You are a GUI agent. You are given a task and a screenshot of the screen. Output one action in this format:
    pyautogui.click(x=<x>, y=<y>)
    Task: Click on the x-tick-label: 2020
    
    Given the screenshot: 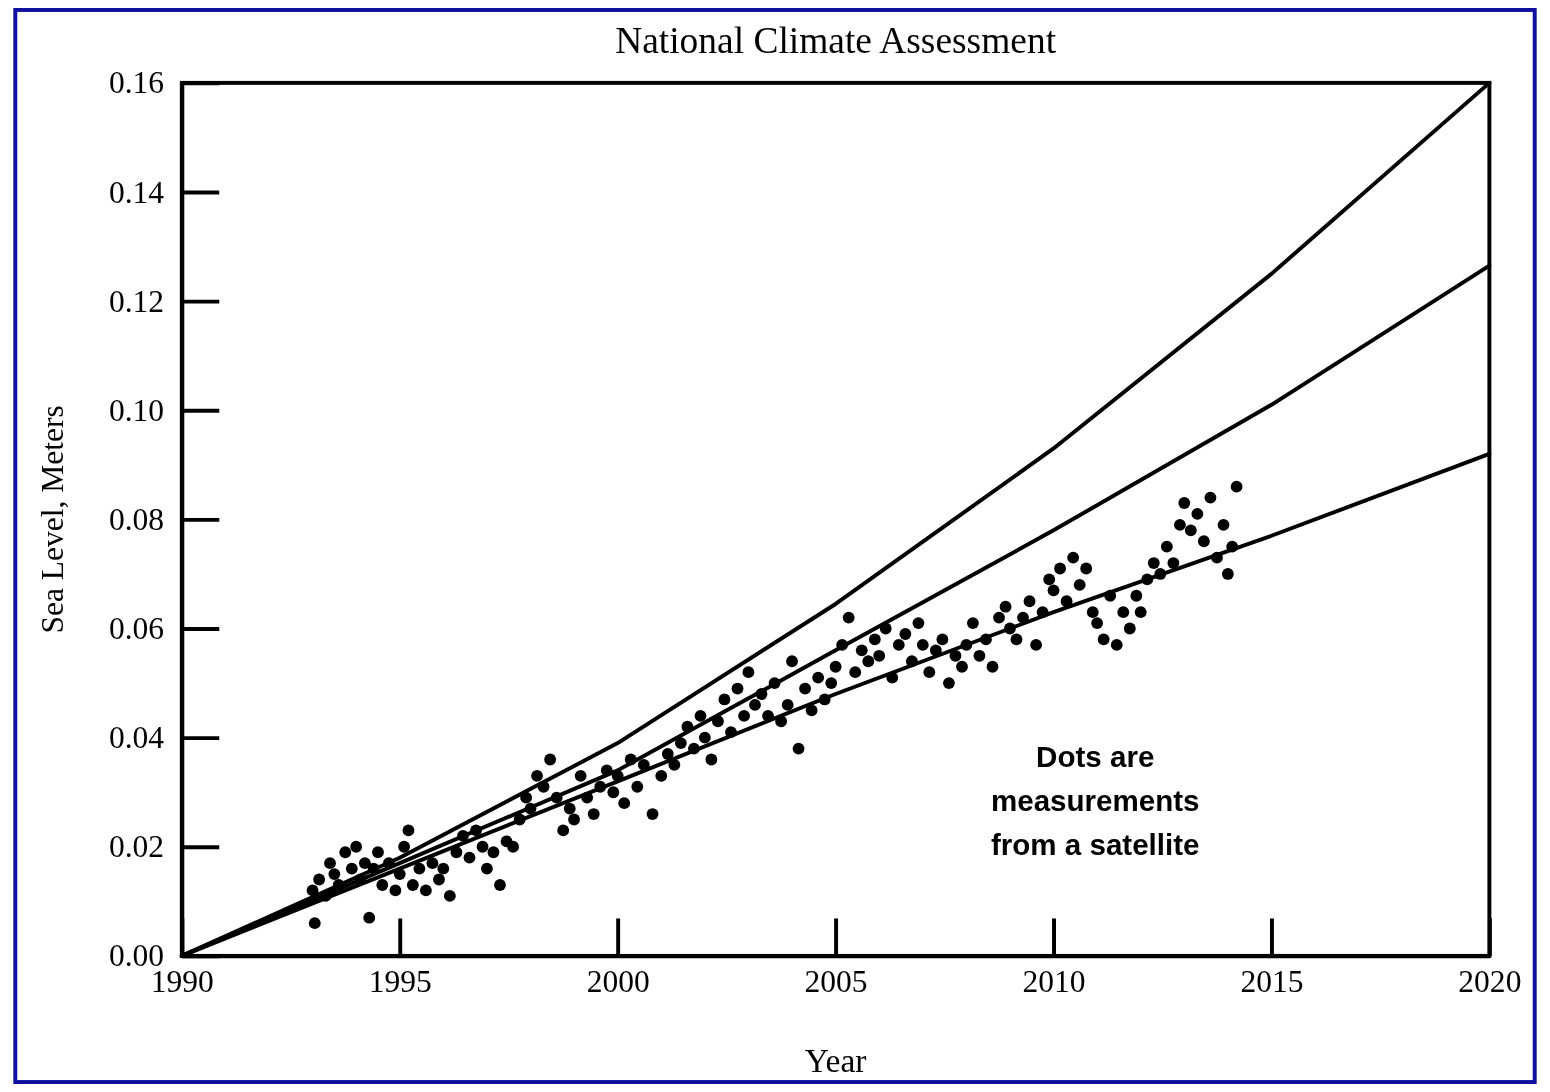 What is the action you would take?
    pyautogui.click(x=1490, y=982)
    